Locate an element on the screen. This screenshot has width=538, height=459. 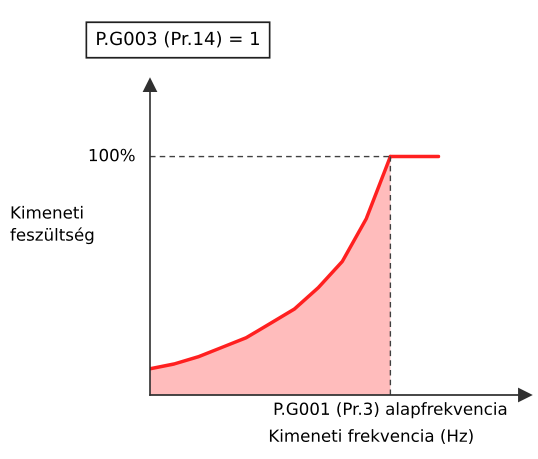
x-axis-title: Kimeneti frekvencia (Hz) is located at coordinates (371, 436).